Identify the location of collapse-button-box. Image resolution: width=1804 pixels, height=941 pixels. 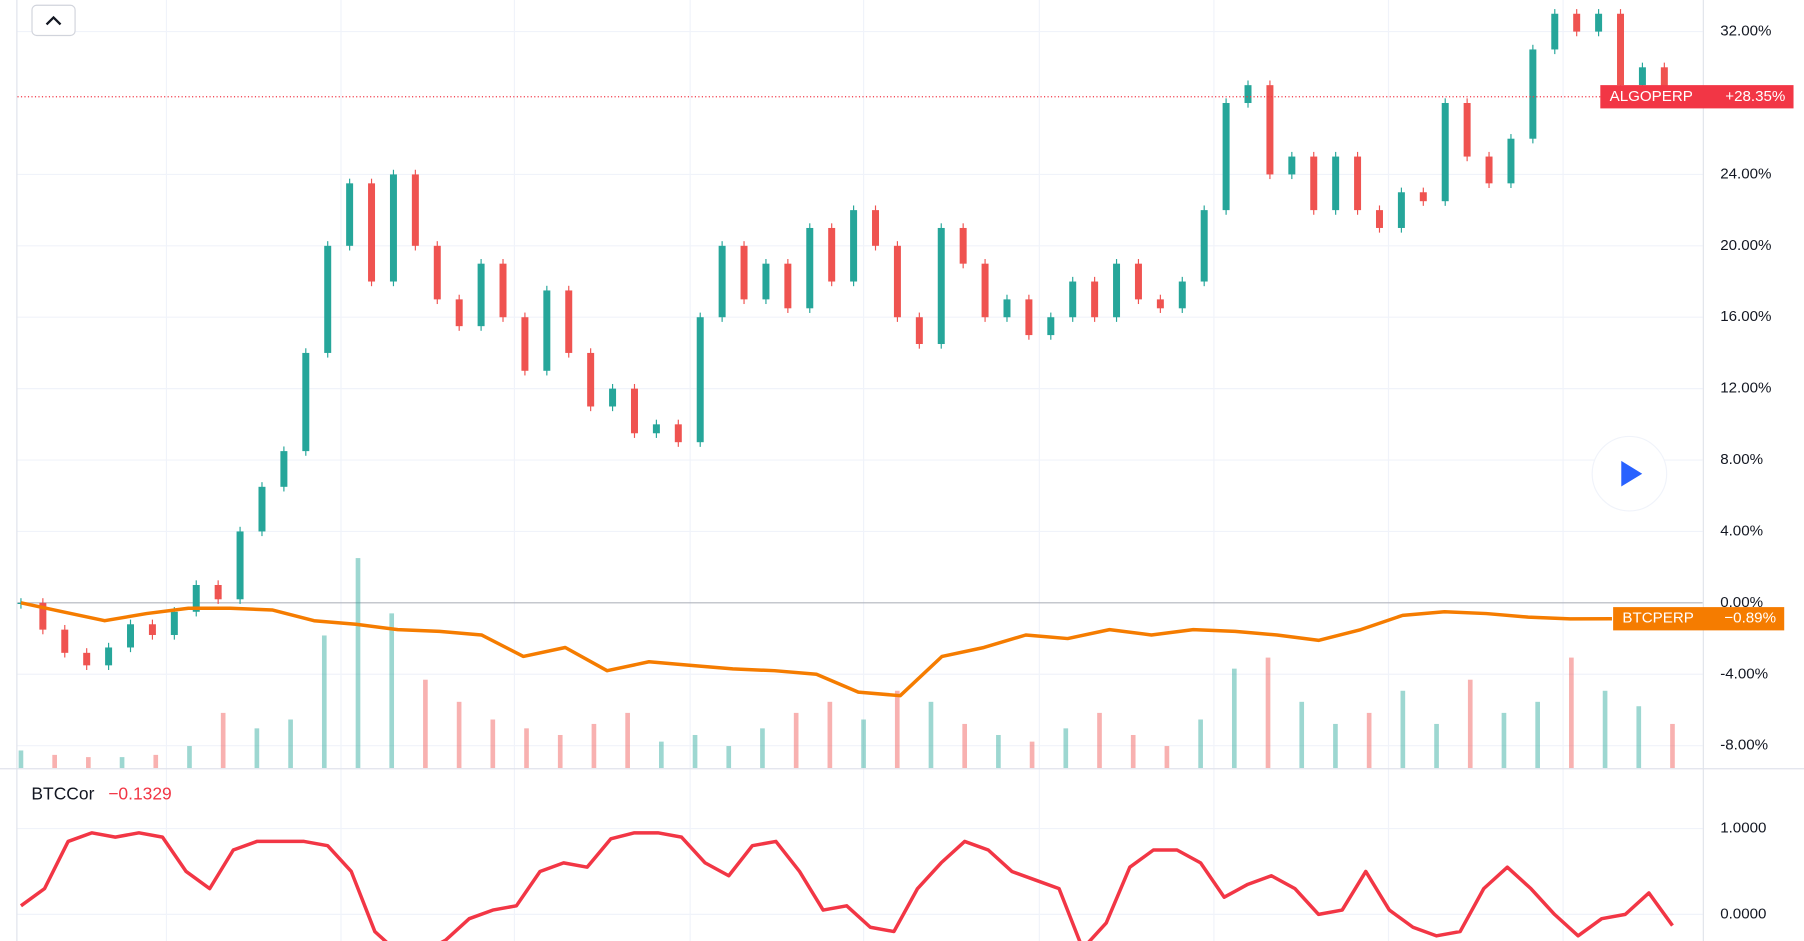
(53, 20).